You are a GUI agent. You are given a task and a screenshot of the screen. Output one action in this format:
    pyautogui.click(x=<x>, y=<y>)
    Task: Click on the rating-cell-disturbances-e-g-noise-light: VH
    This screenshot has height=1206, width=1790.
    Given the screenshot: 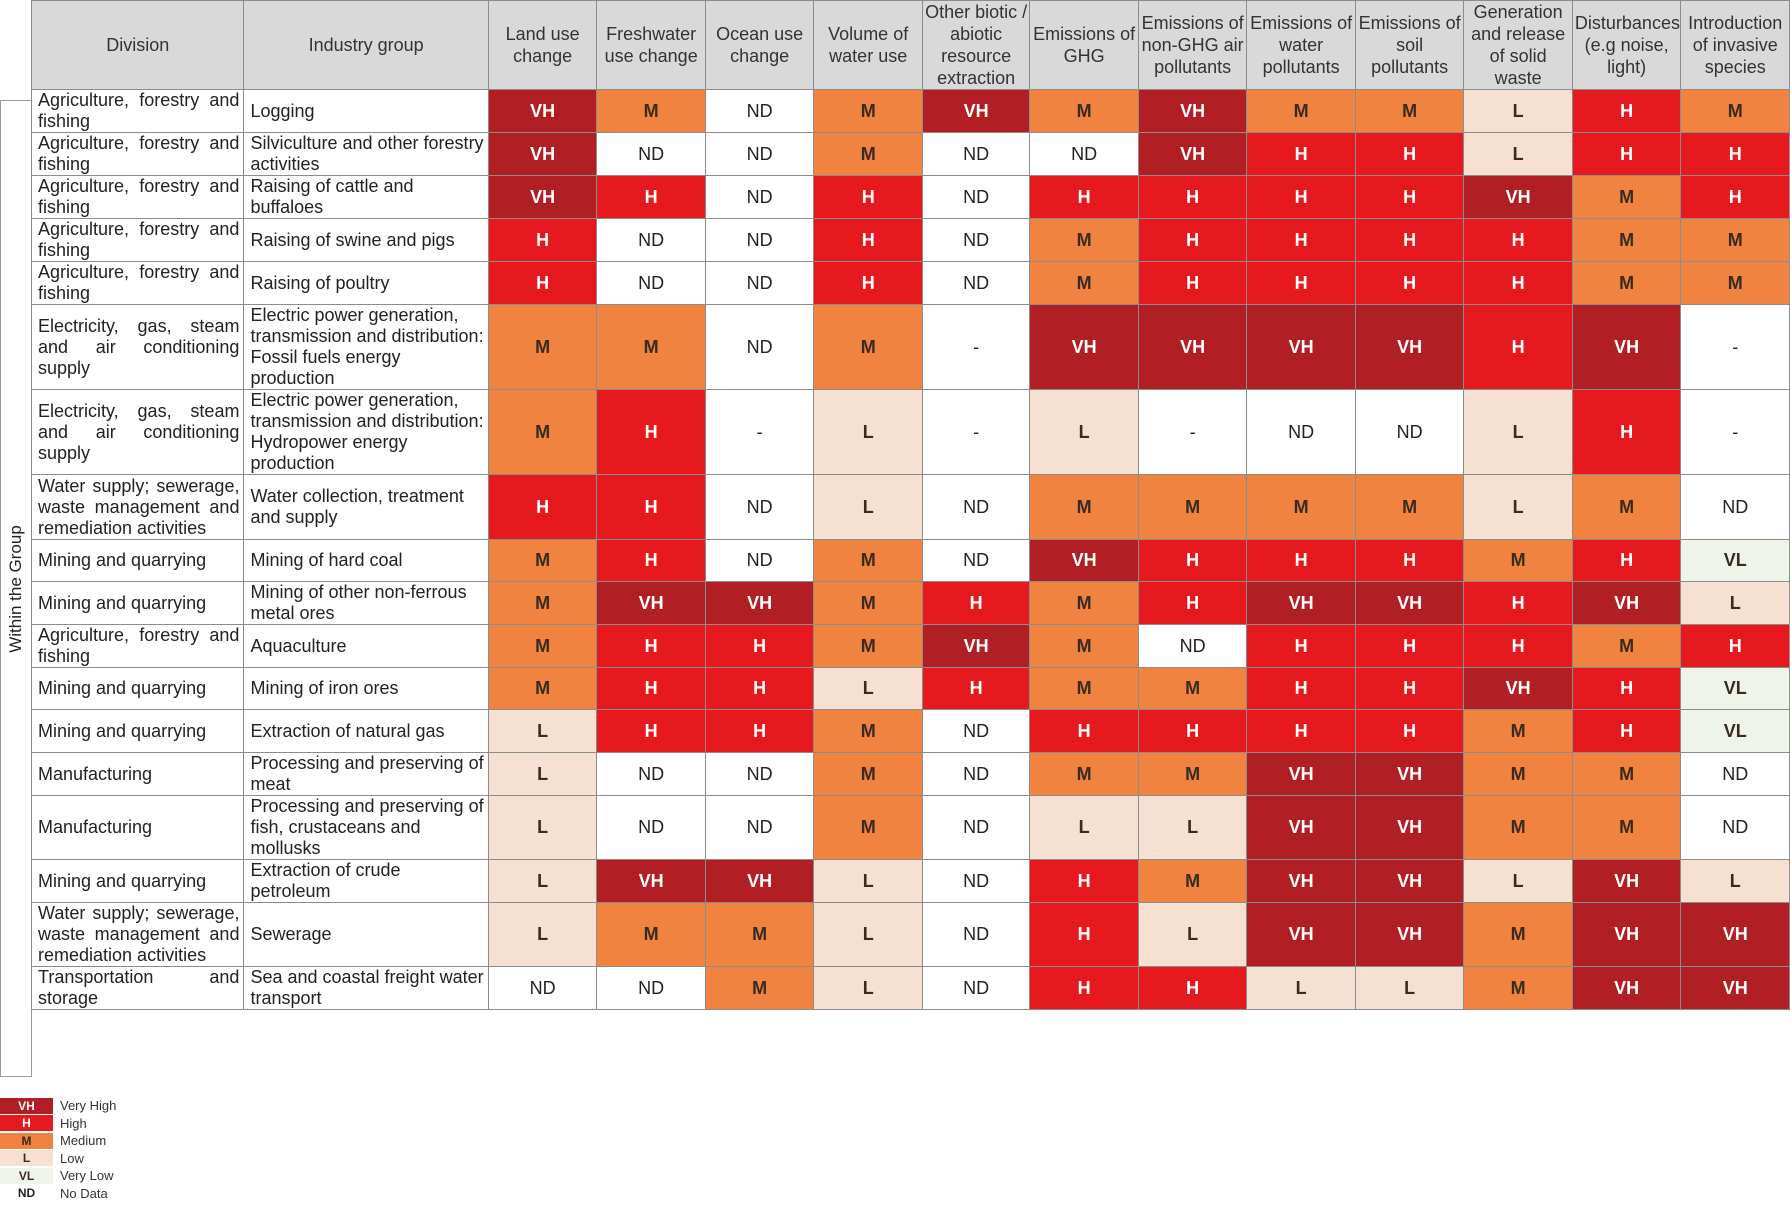 What is the action you would take?
    pyautogui.click(x=1626, y=881)
    